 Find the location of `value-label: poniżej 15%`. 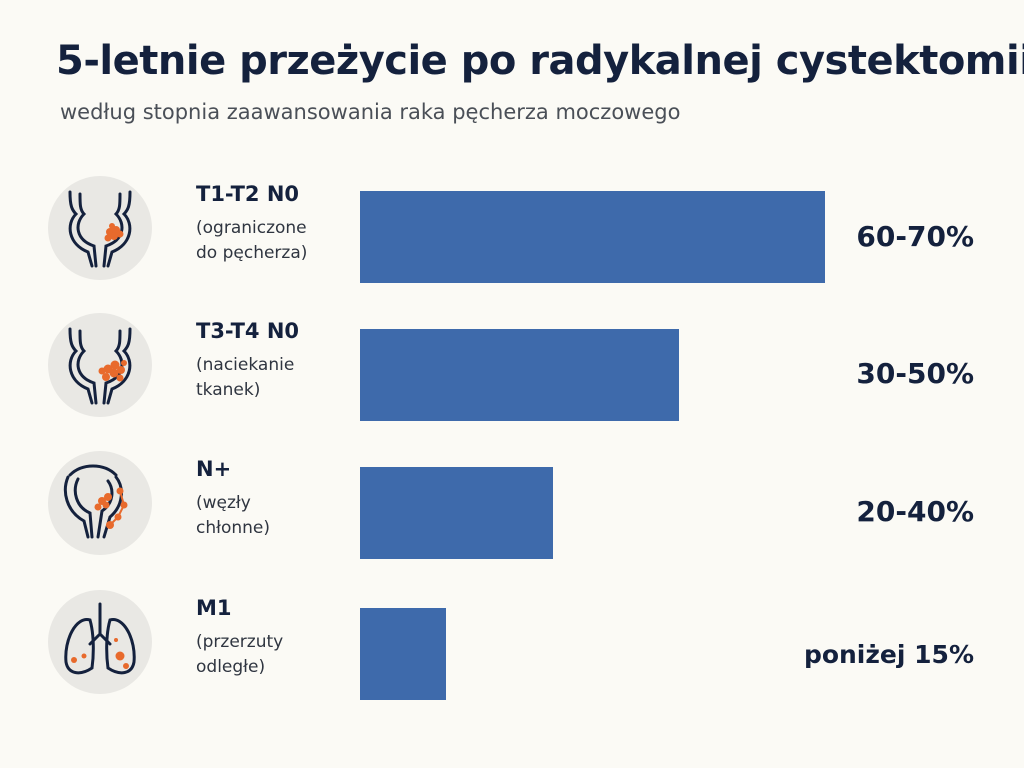

value-label: poniżej 15% is located at coordinates (888, 654).